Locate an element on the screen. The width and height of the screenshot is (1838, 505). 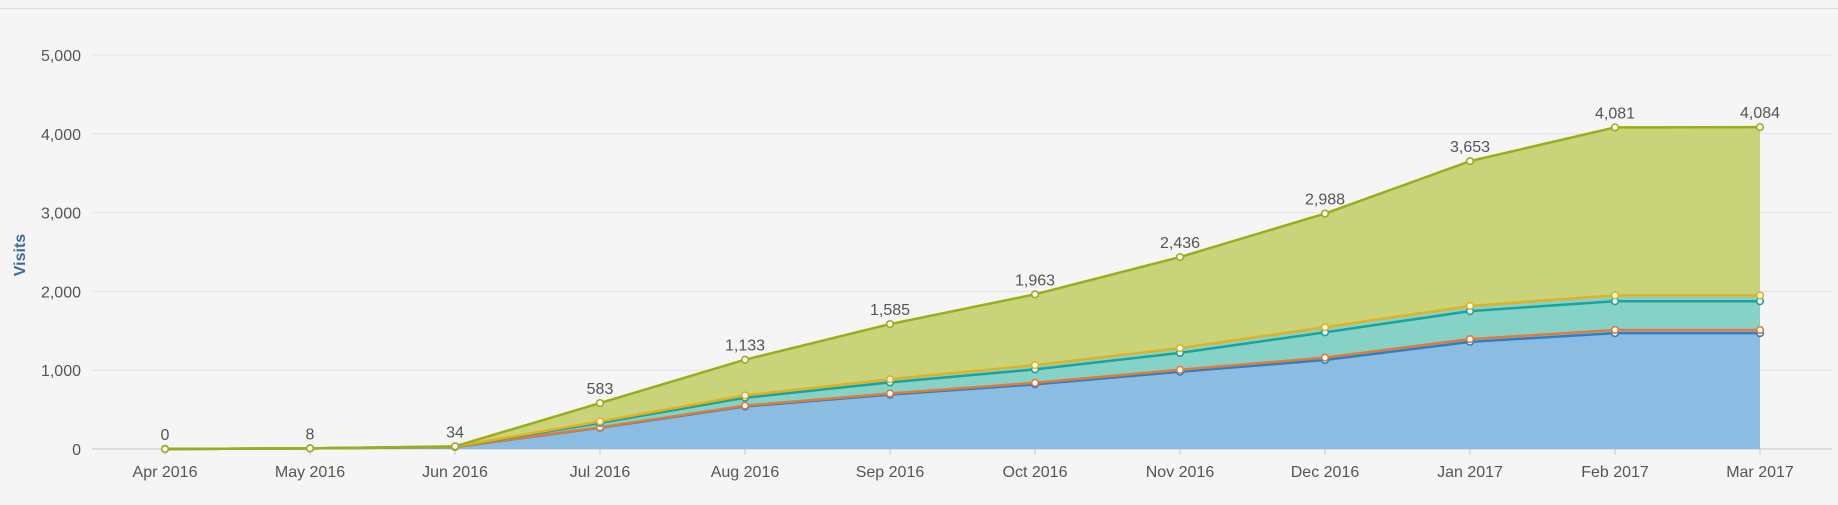
total-data-label: 34 is located at coordinates (455, 432).